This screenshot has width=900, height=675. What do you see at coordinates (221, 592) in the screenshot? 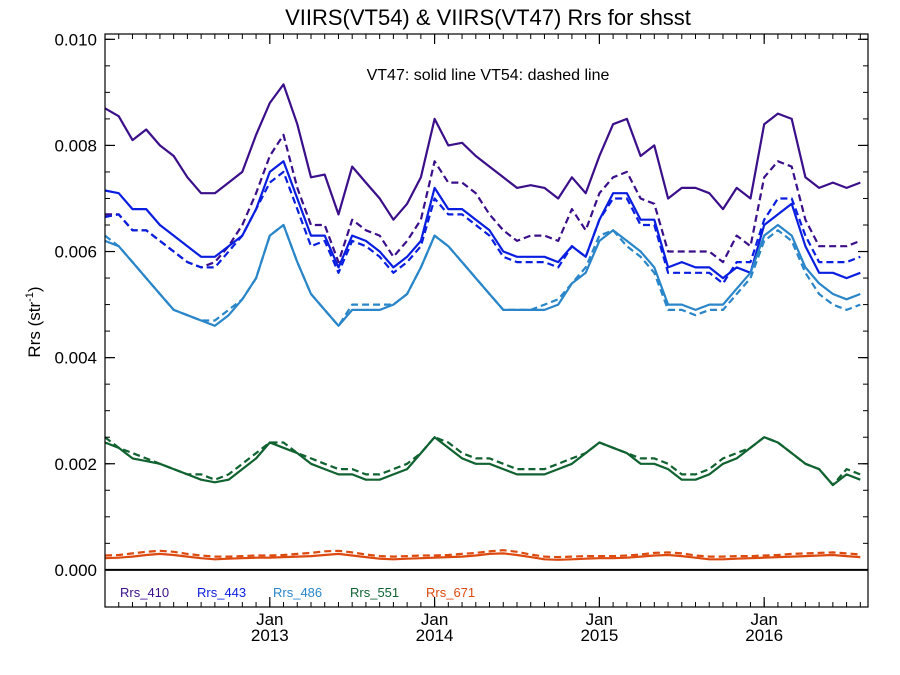
I see `legend-item-rrs-443: Rrs_443` at bounding box center [221, 592].